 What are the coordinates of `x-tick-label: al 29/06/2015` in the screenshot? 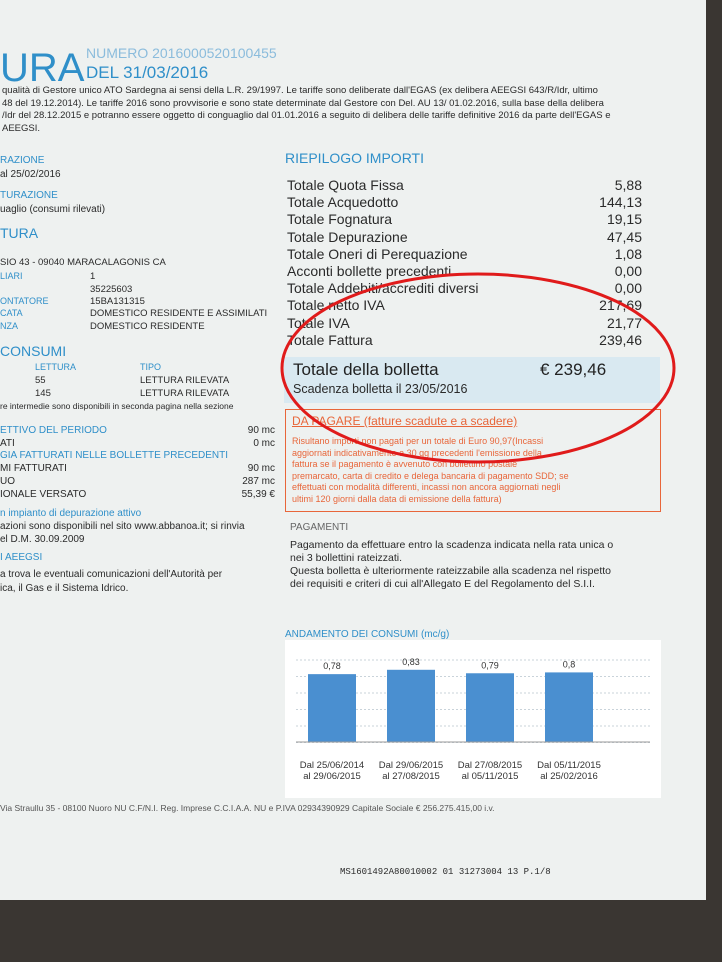 It's located at (332, 776).